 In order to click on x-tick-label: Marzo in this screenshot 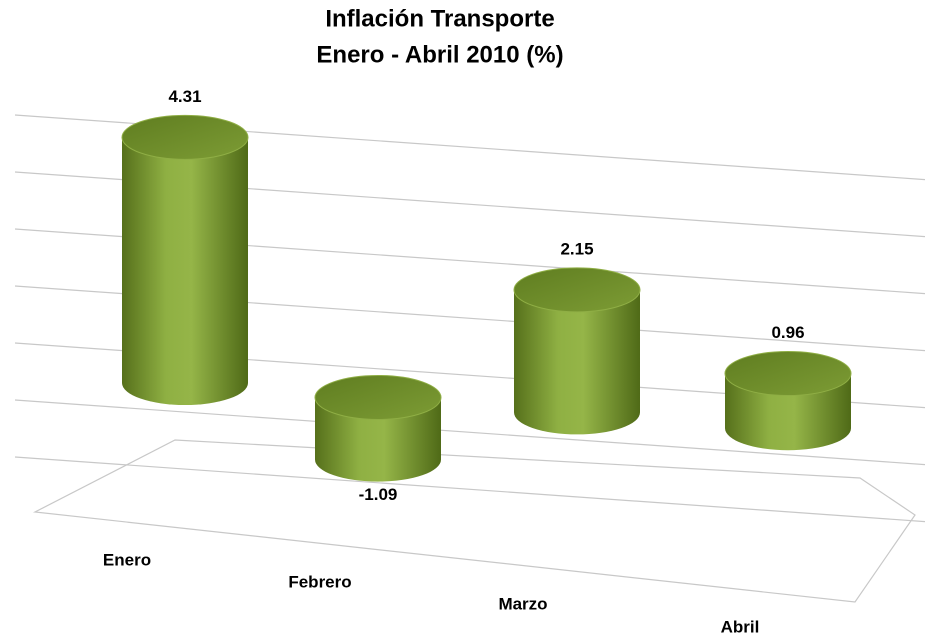, I will do `click(522, 603)`.